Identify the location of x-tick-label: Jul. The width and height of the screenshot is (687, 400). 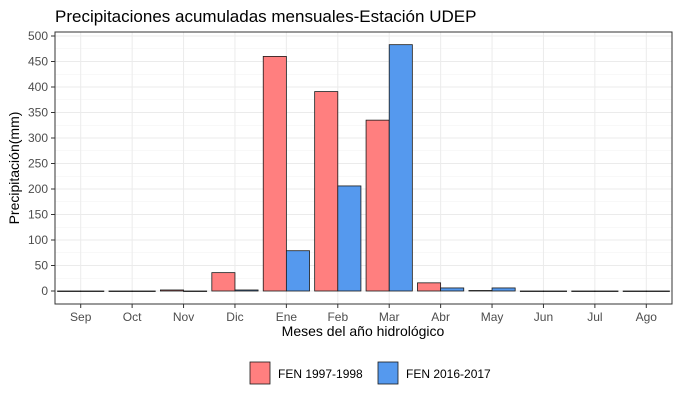
(594, 317).